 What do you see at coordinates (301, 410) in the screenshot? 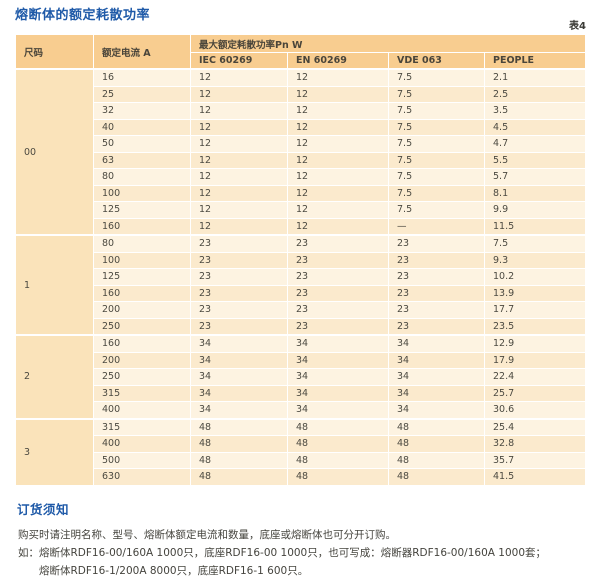
I see `table-row: 400 34 34 34 30.6` at bounding box center [301, 410].